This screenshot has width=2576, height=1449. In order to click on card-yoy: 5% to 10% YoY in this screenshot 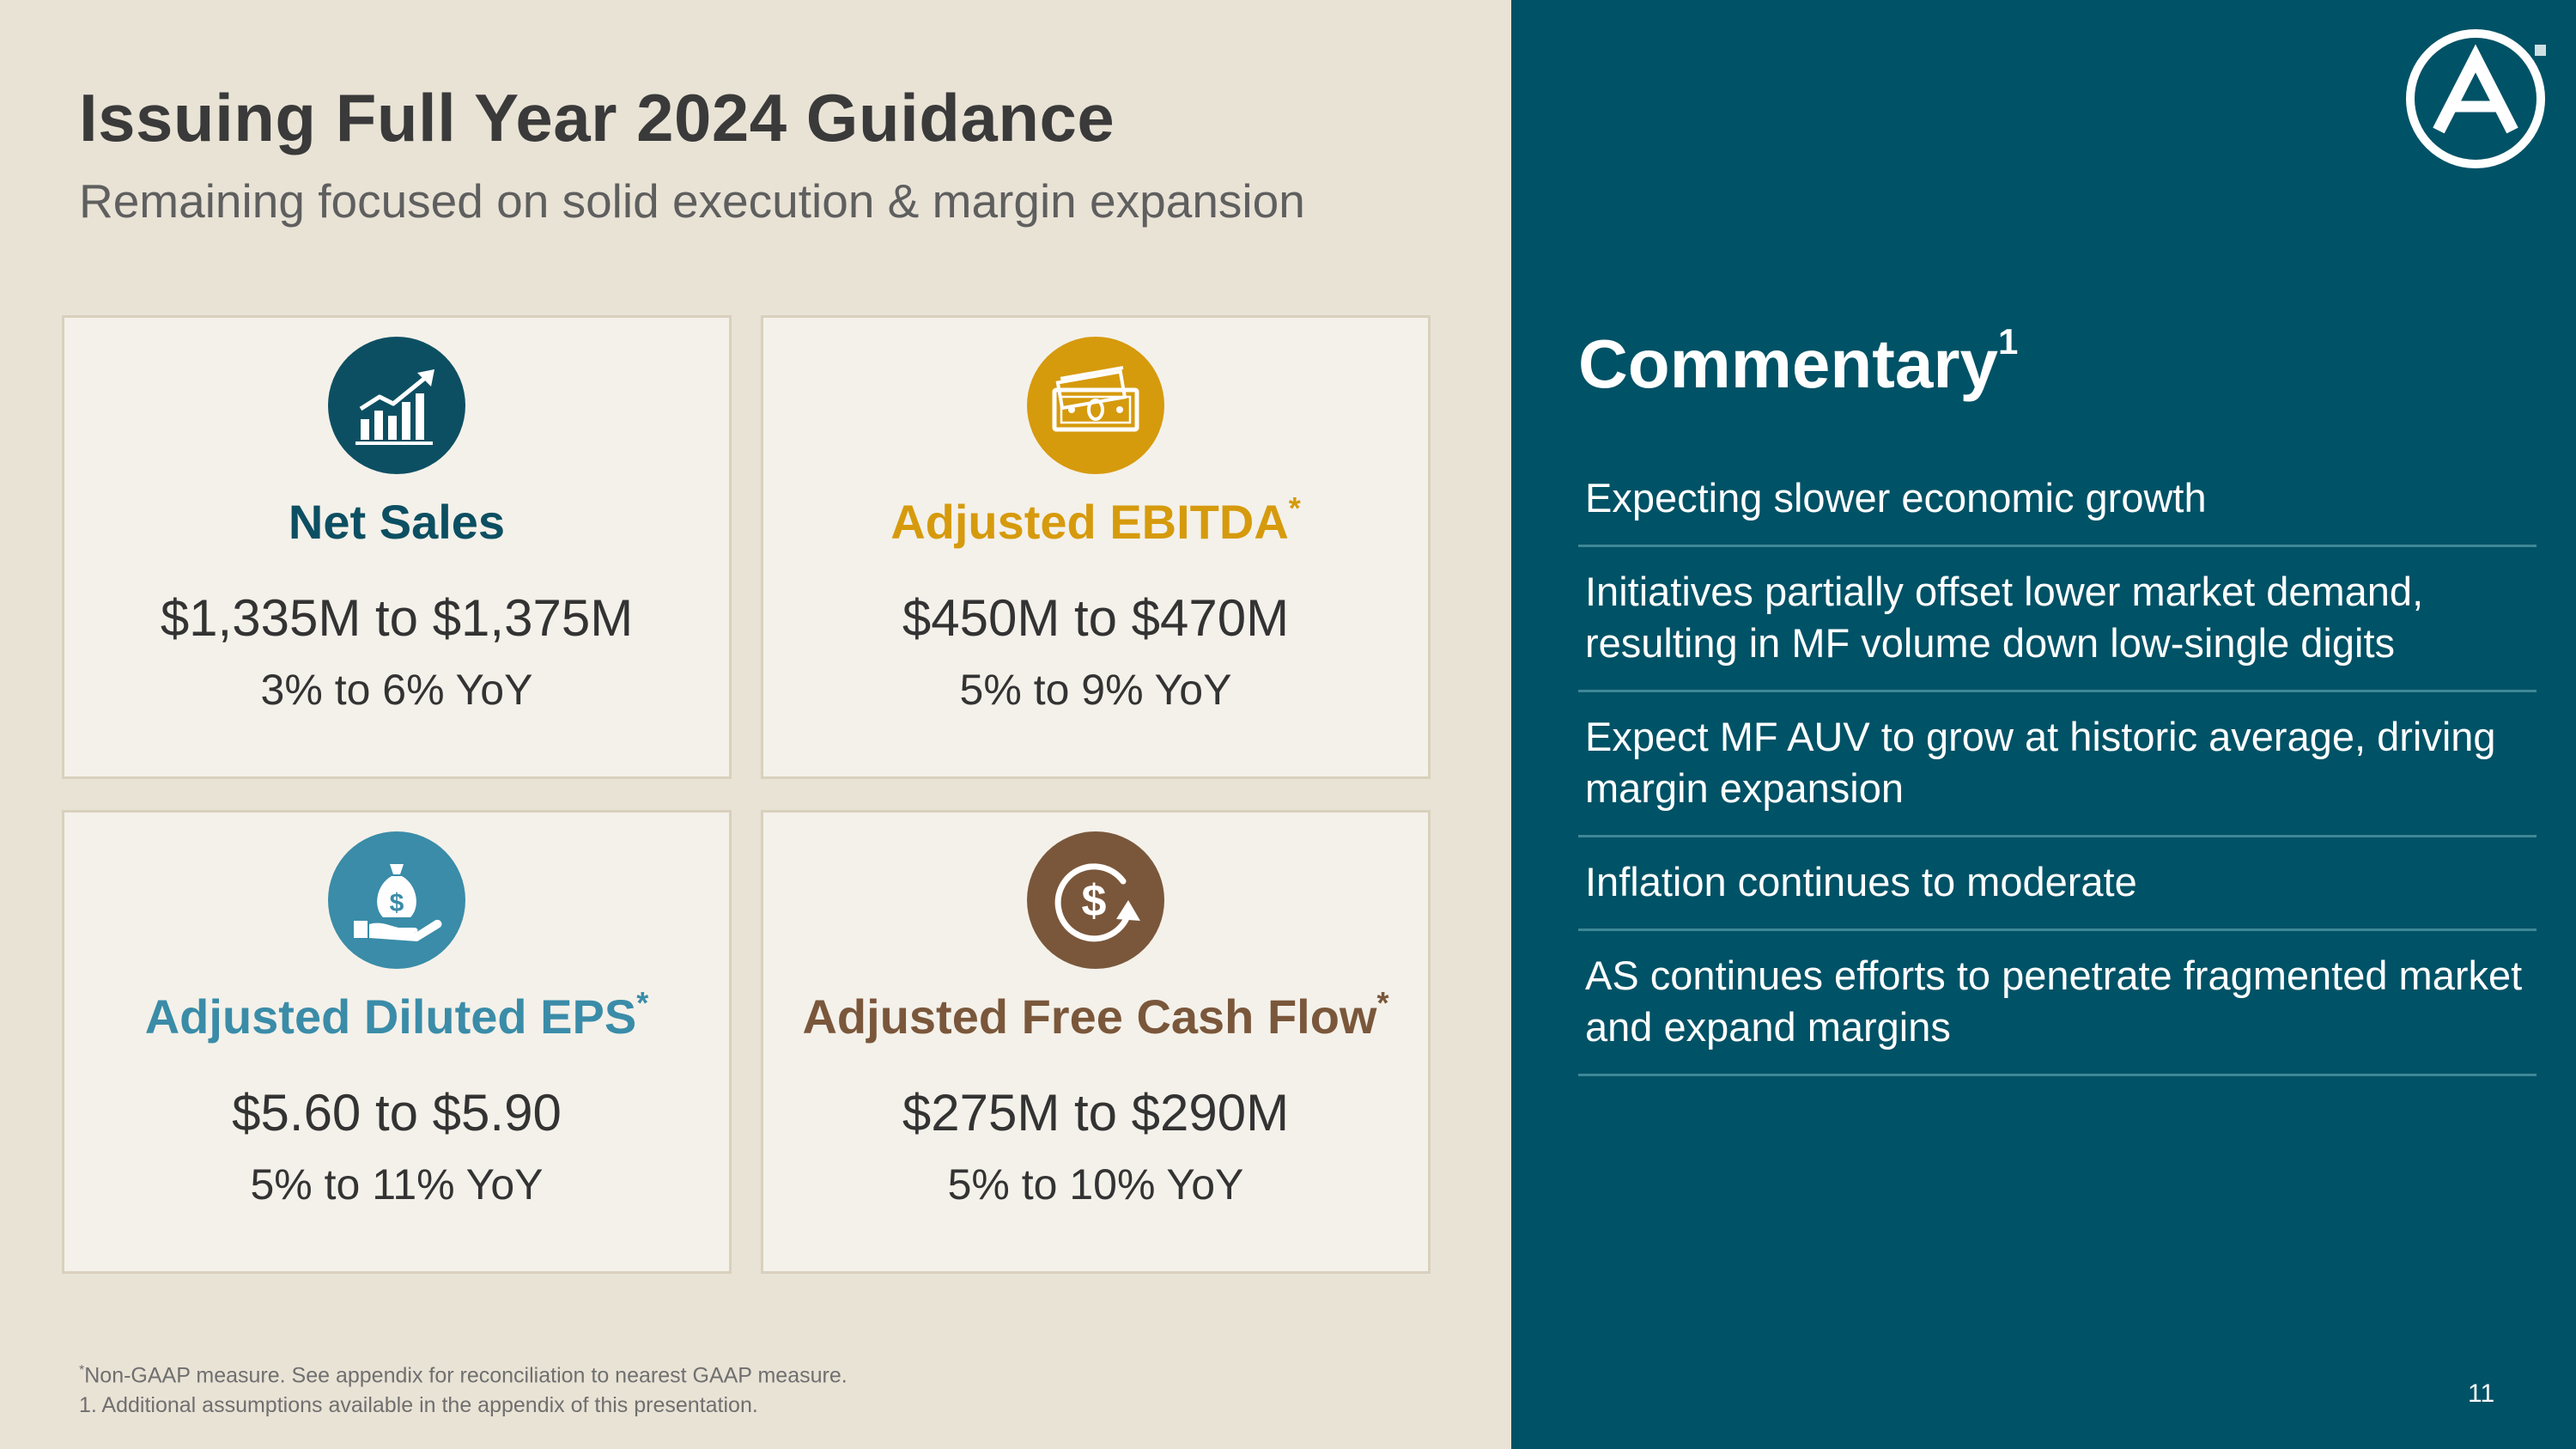, I will do `click(1096, 1184)`.